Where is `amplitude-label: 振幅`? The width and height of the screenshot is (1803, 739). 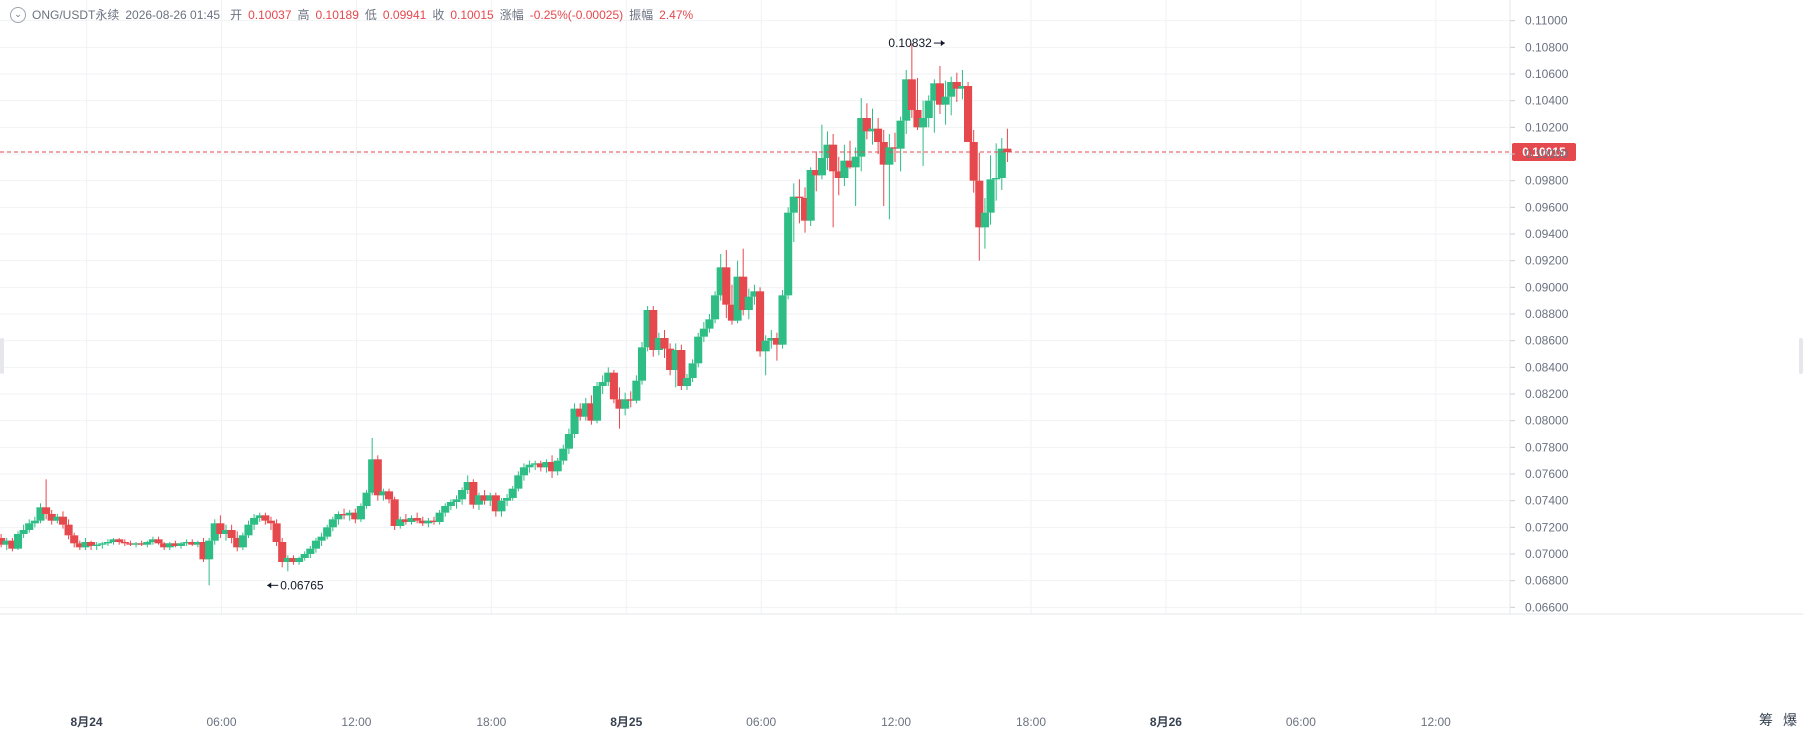 amplitude-label: 振幅 is located at coordinates (641, 15).